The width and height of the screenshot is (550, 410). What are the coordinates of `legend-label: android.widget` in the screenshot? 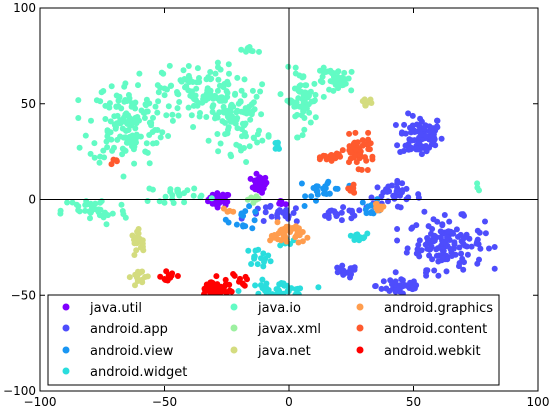 It's located at (138, 372).